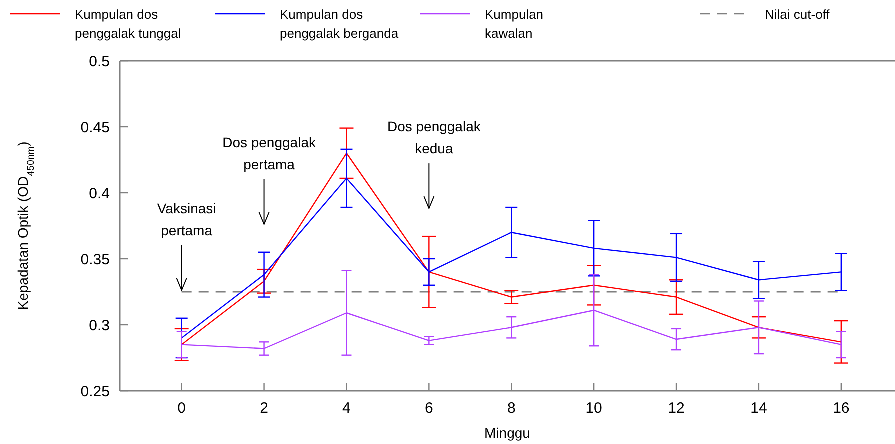  Describe the element at coordinates (507, 433) in the screenshot. I see `x-axis-title: Minggu` at that location.